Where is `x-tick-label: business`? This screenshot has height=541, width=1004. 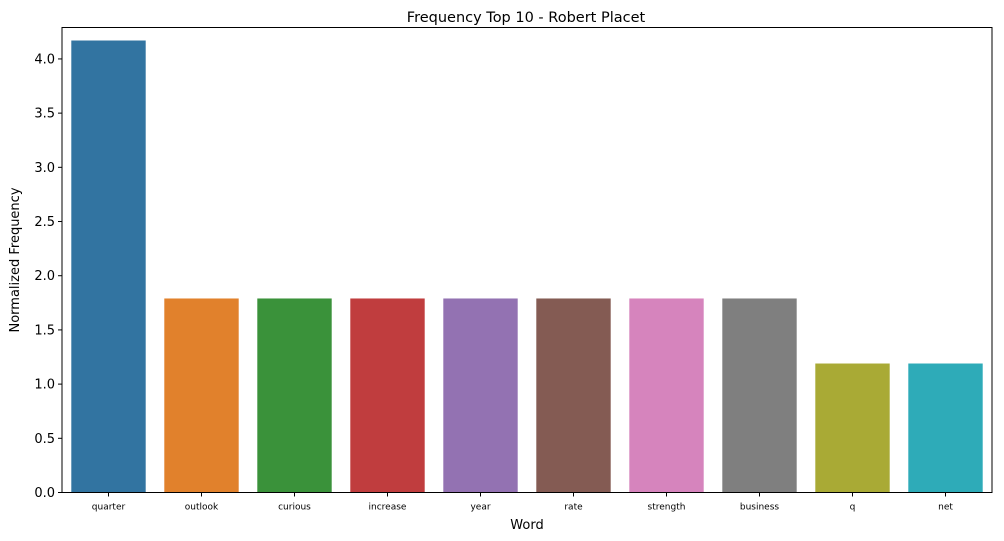
x-tick-label: business is located at coordinates (760, 508).